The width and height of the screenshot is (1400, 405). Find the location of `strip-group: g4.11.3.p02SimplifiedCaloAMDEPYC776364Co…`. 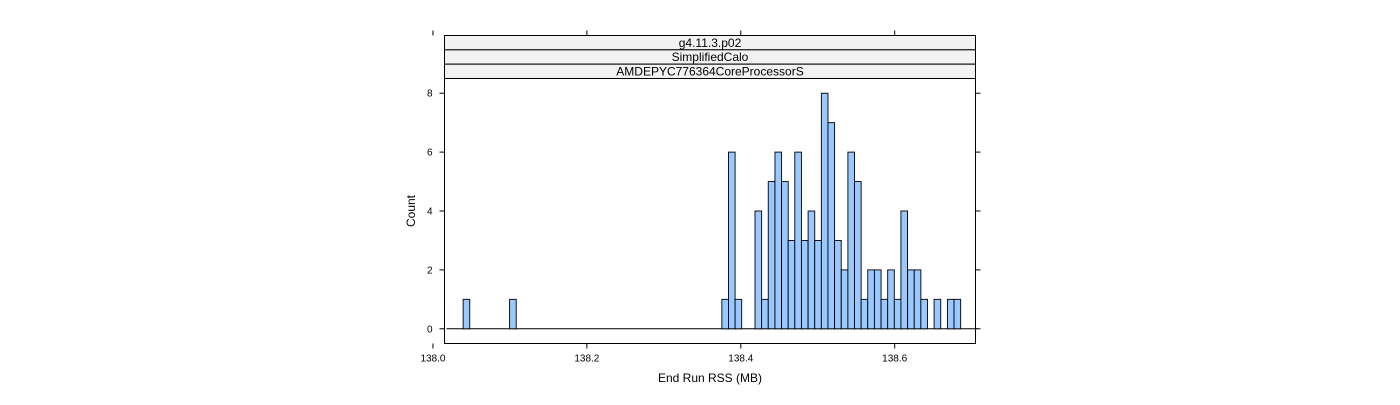

strip-group: g4.11.3.p02SimplifiedCaloAMDEPYC776364Co… is located at coordinates (710, 57).